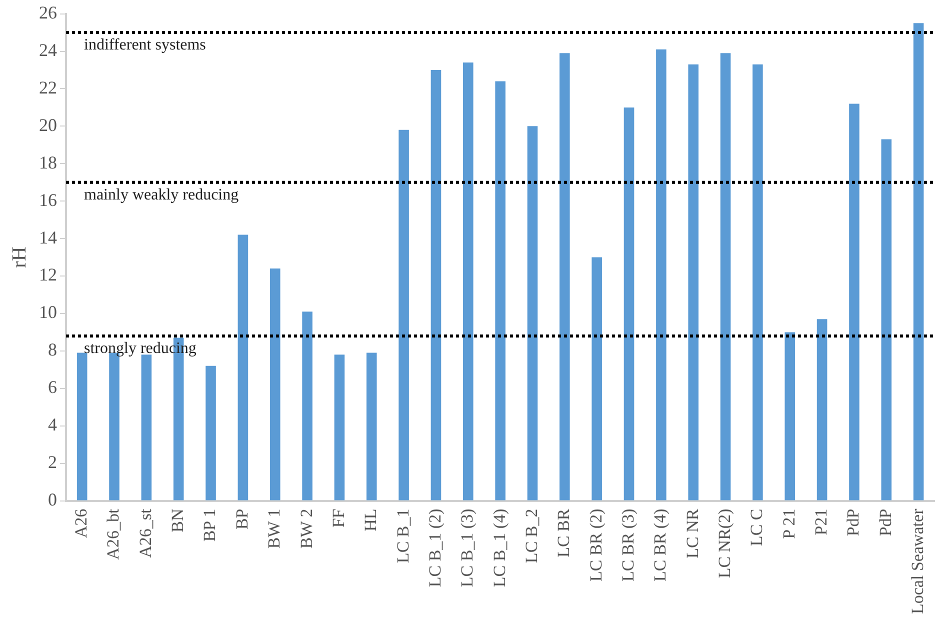 The width and height of the screenshot is (947, 624). I want to click on x-tick-label: LC BR, so click(564, 533).